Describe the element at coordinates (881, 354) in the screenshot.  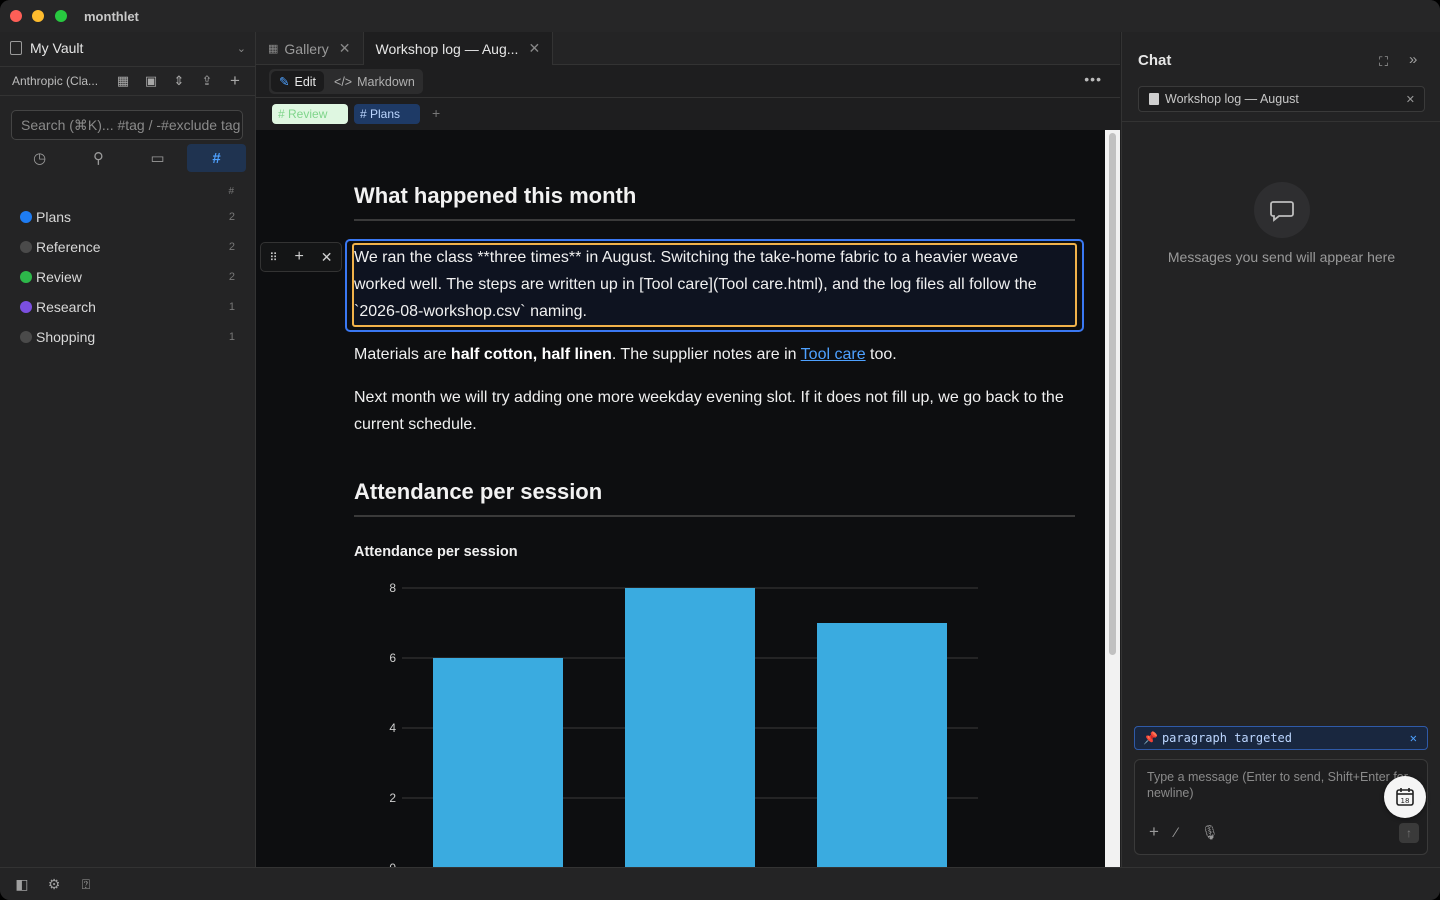
I see `text: too.` at that location.